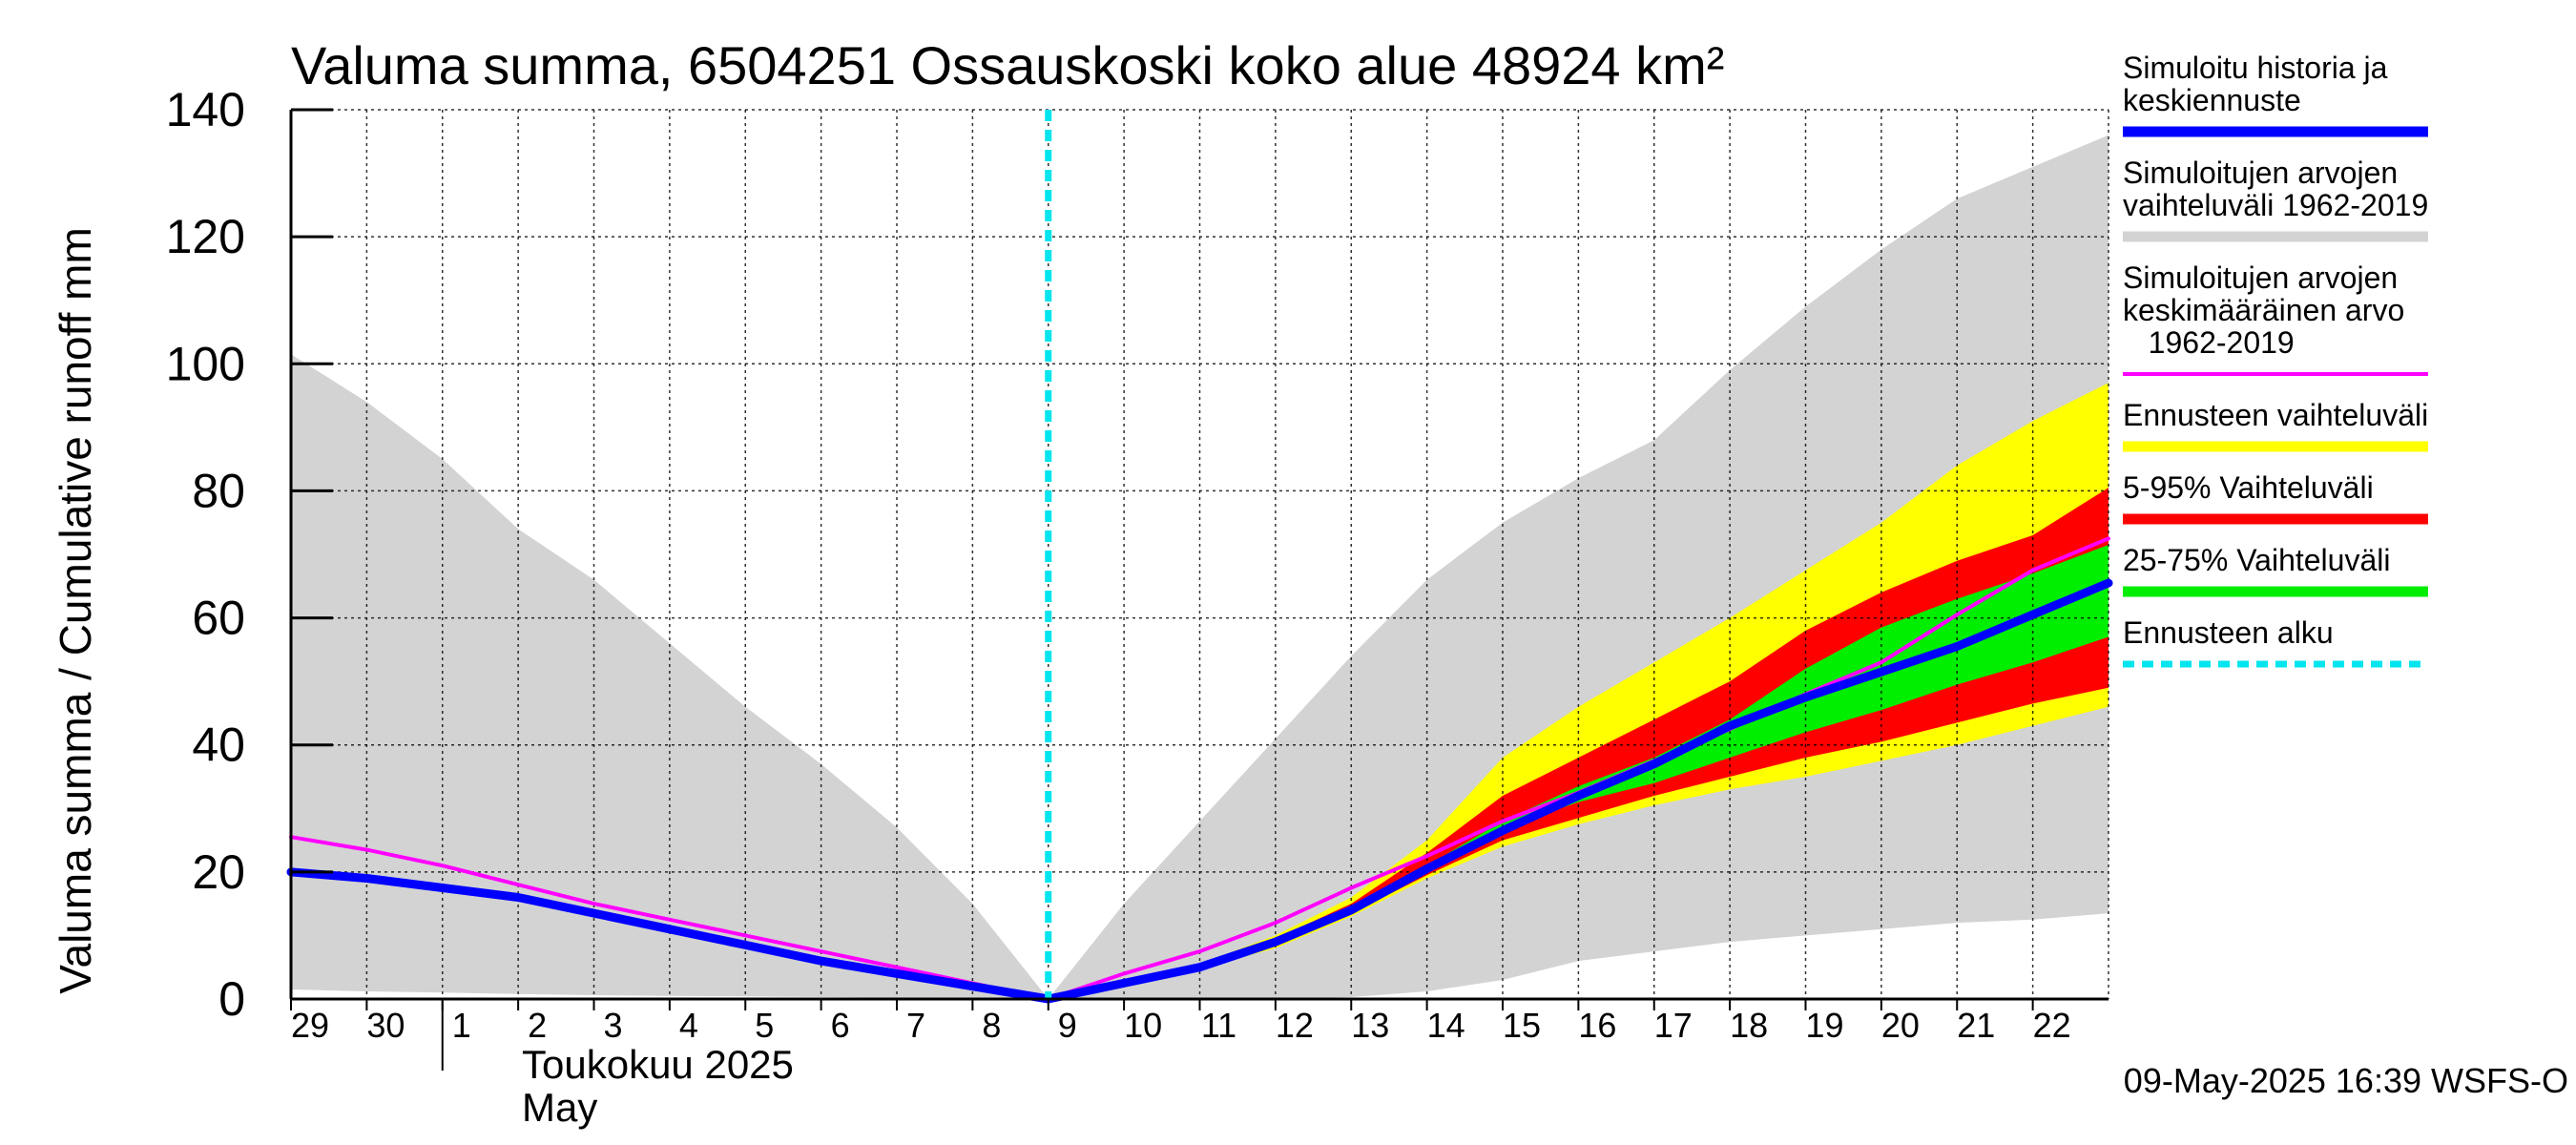 Image resolution: width=2576 pixels, height=1145 pixels. What do you see at coordinates (2346, 1081) in the screenshot?
I see `footer-timestamp: 09-May-2025 16:39 WSFS-O` at bounding box center [2346, 1081].